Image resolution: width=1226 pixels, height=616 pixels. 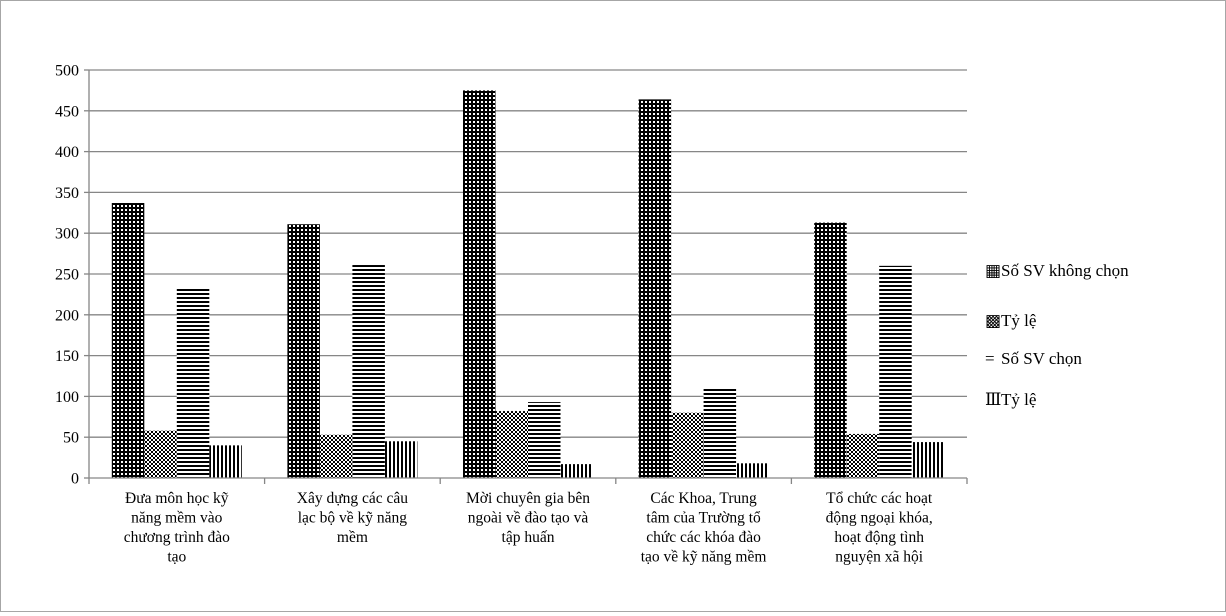 I want to click on y-tick-label: 50, so click(x=71, y=438).